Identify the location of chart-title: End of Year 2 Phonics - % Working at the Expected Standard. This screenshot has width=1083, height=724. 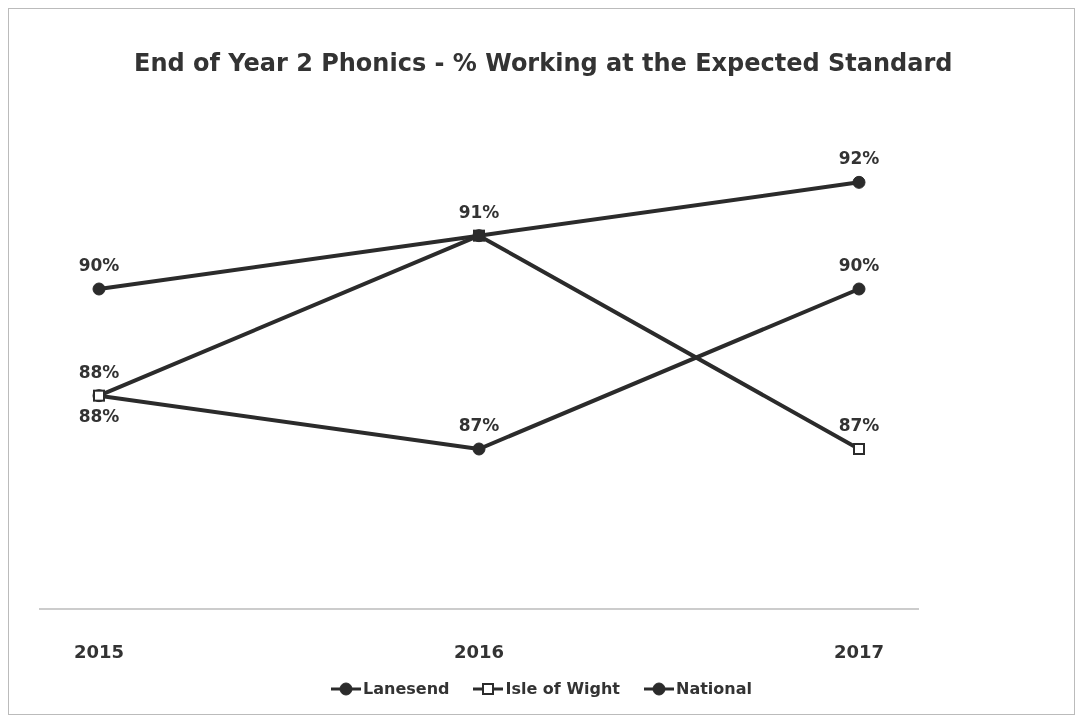
(543, 63).